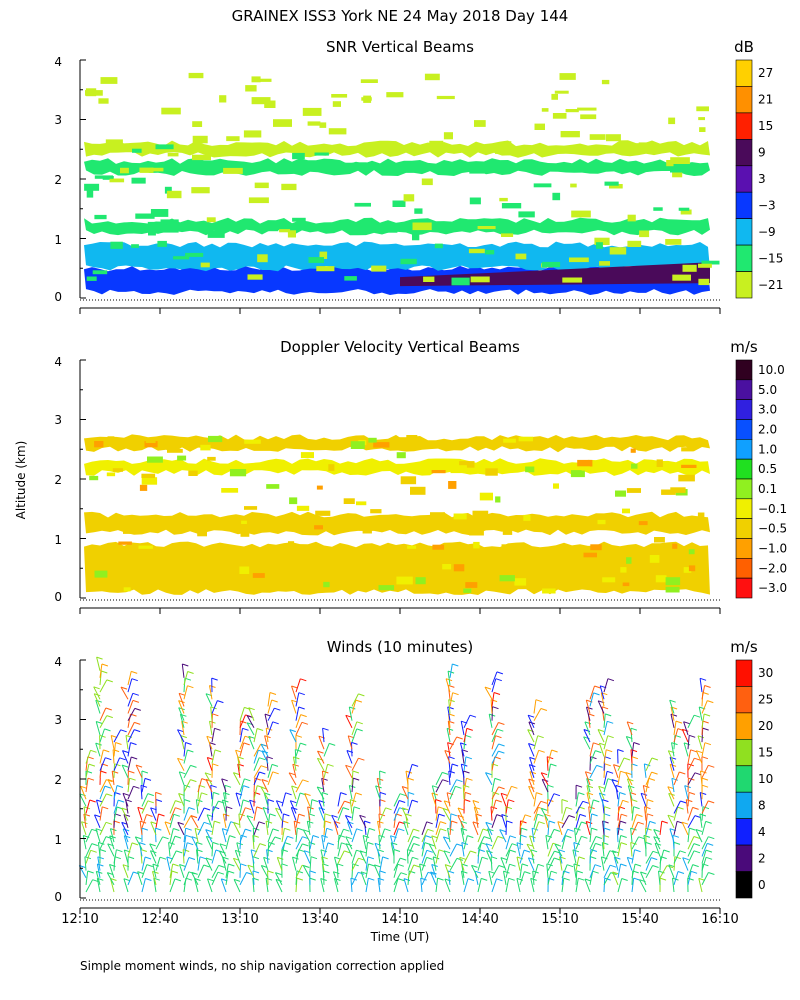 Image resolution: width=800 pixels, height=1000 pixels. What do you see at coordinates (159, 919) in the screenshot?
I see `x-tick-label: 12:40` at bounding box center [159, 919].